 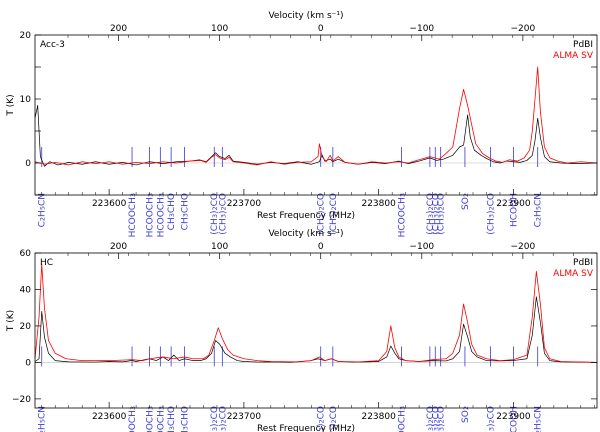 What do you see at coordinates (26, 100) in the screenshot?
I see `y-tick-label: 10` at bounding box center [26, 100].